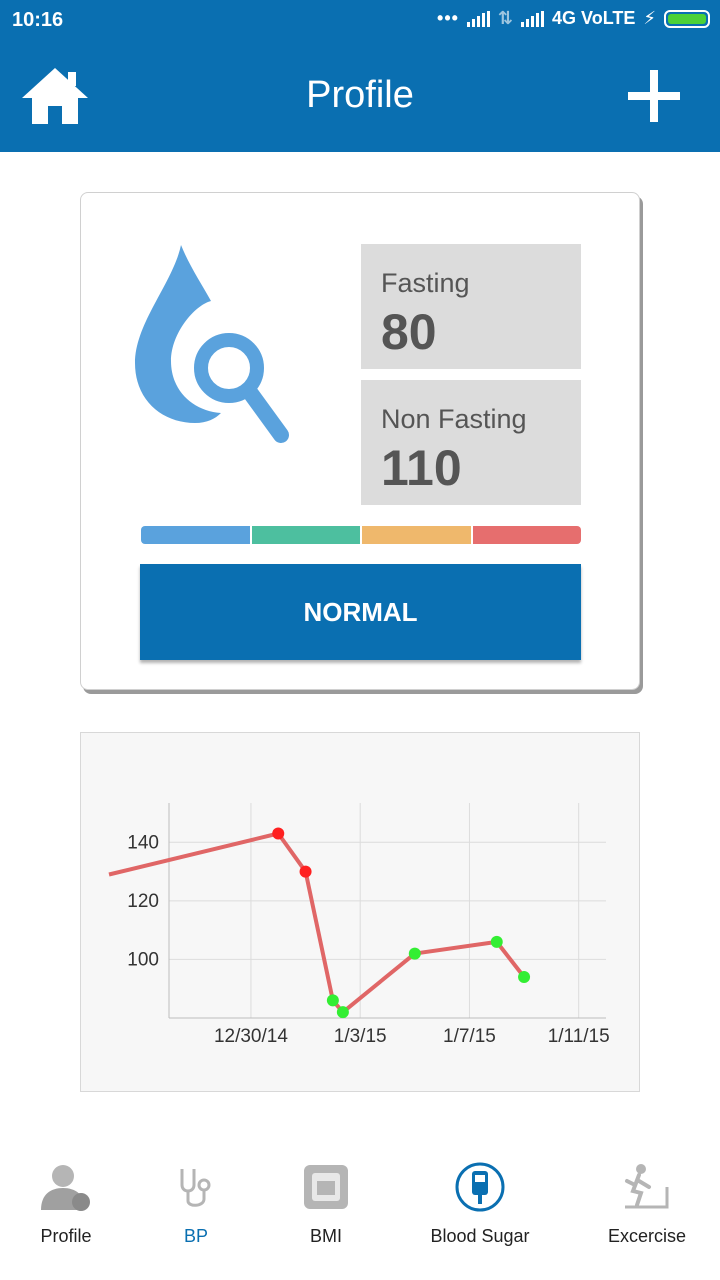 This screenshot has width=720, height=1280. What do you see at coordinates (38, 20) in the screenshot?
I see `status-time: 10:16` at bounding box center [38, 20].